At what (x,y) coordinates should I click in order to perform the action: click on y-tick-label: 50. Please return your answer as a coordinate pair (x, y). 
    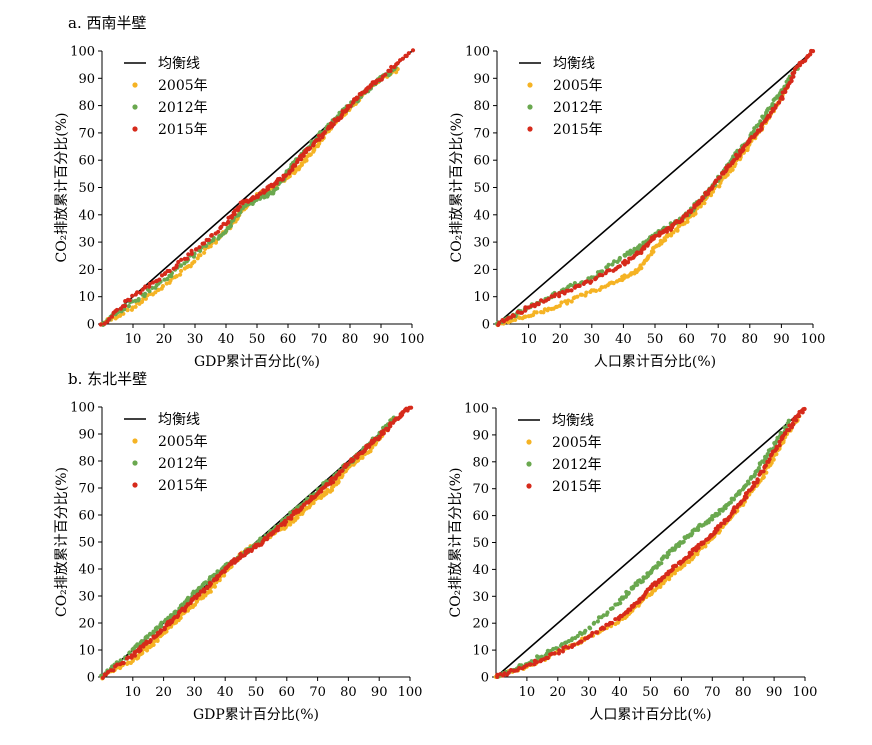
    Looking at the image, I should click on (86, 188).